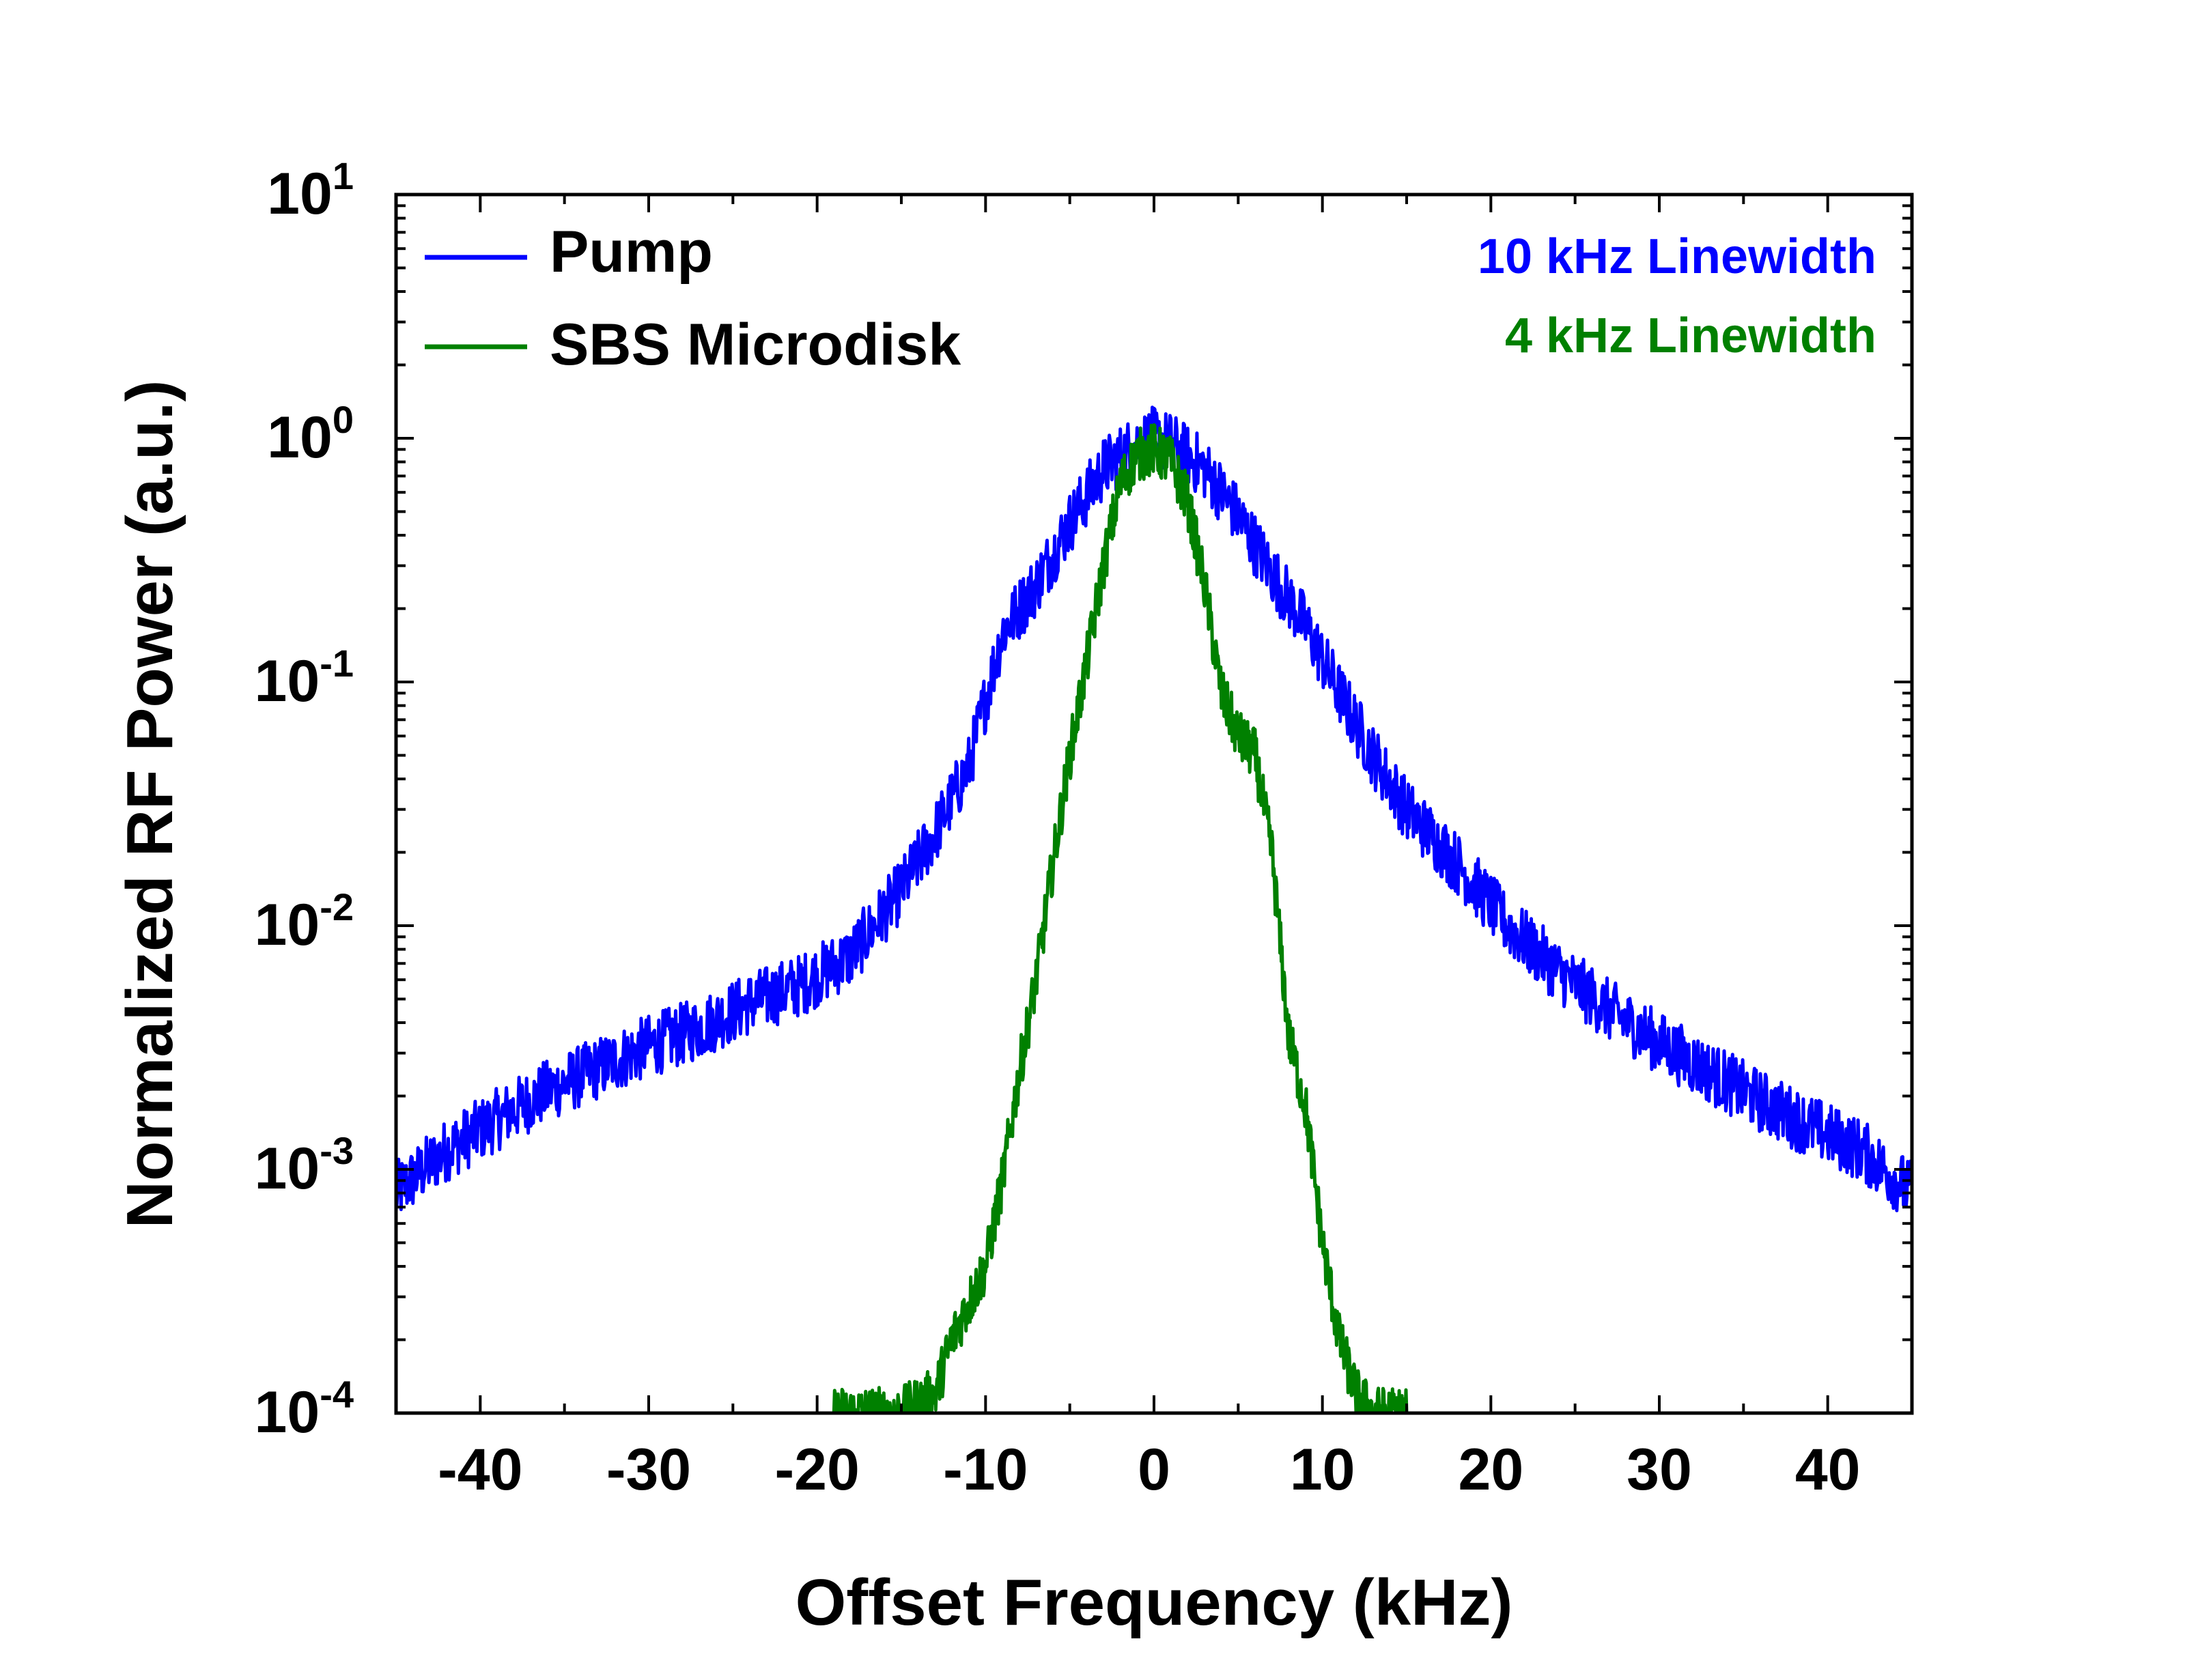 Image resolution: width=2196 pixels, height=1680 pixels. Describe the element at coordinates (337, 906) in the screenshot. I see `y-tick-label-exponent: -2` at that location.